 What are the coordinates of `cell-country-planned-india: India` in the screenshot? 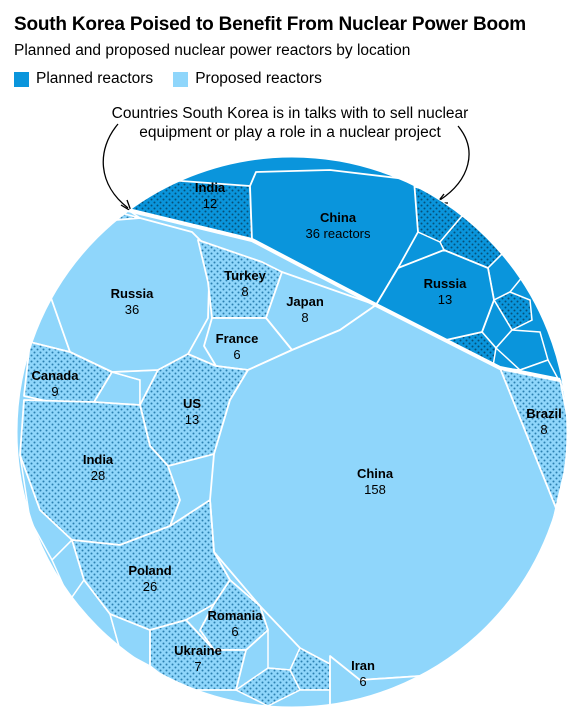 It's located at (210, 187).